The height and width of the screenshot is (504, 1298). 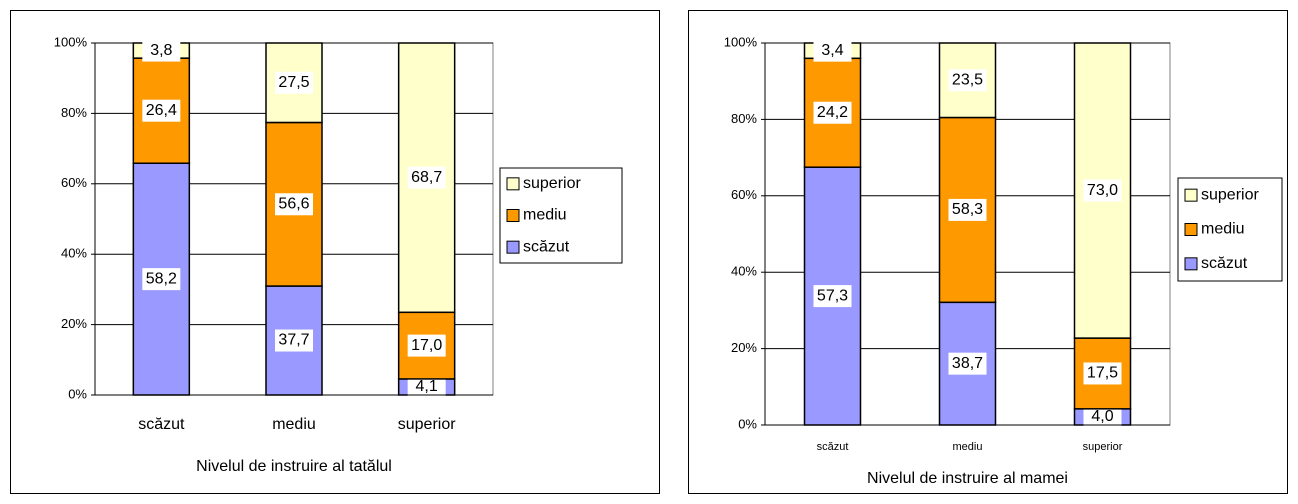 I want to click on value-label: 58,2, so click(x=161, y=278).